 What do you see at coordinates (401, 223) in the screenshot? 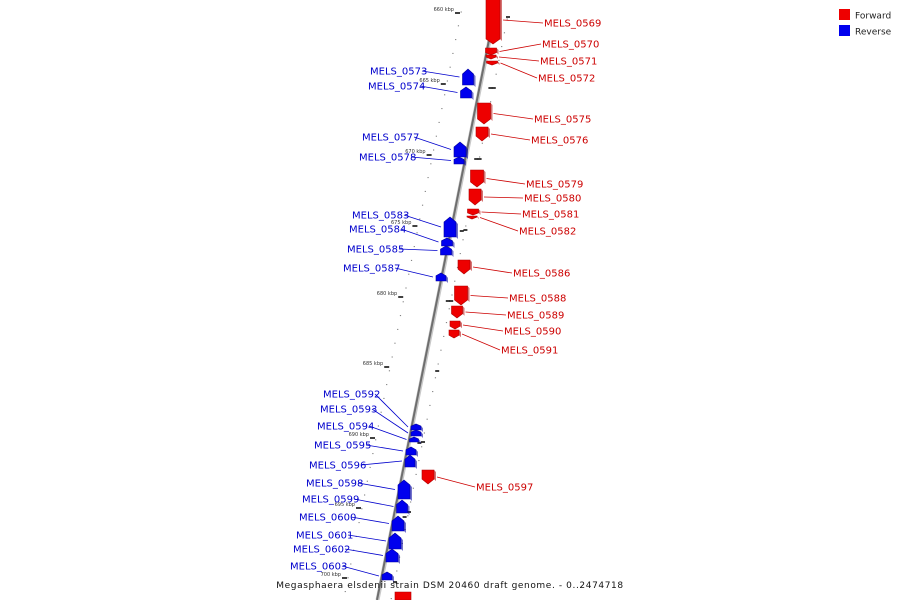
I see `tick-label: 675 kbp` at bounding box center [401, 223].